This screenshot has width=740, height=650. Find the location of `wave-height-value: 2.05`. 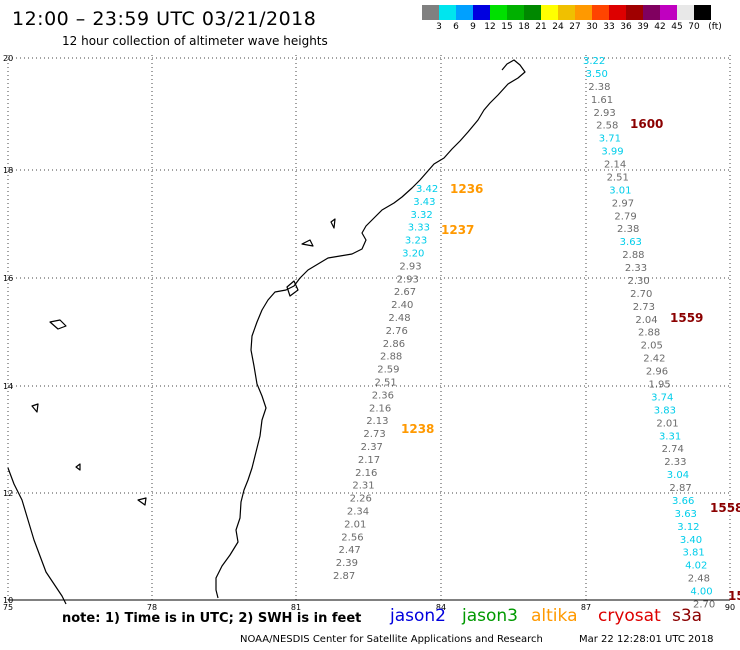

wave-height-value: 2.05 is located at coordinates (652, 346).